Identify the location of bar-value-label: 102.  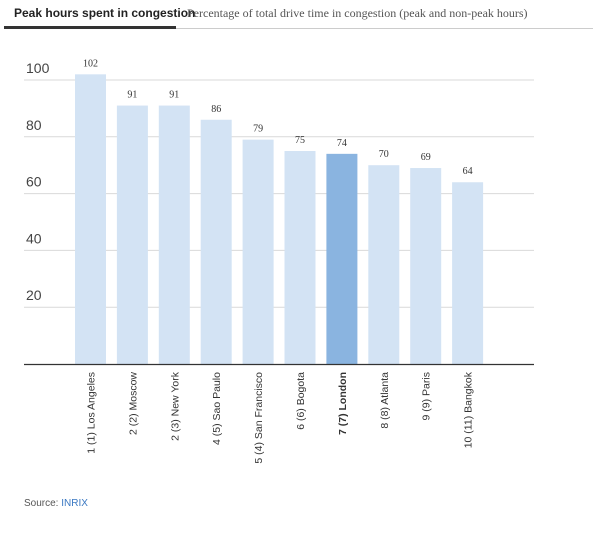
(90, 63).